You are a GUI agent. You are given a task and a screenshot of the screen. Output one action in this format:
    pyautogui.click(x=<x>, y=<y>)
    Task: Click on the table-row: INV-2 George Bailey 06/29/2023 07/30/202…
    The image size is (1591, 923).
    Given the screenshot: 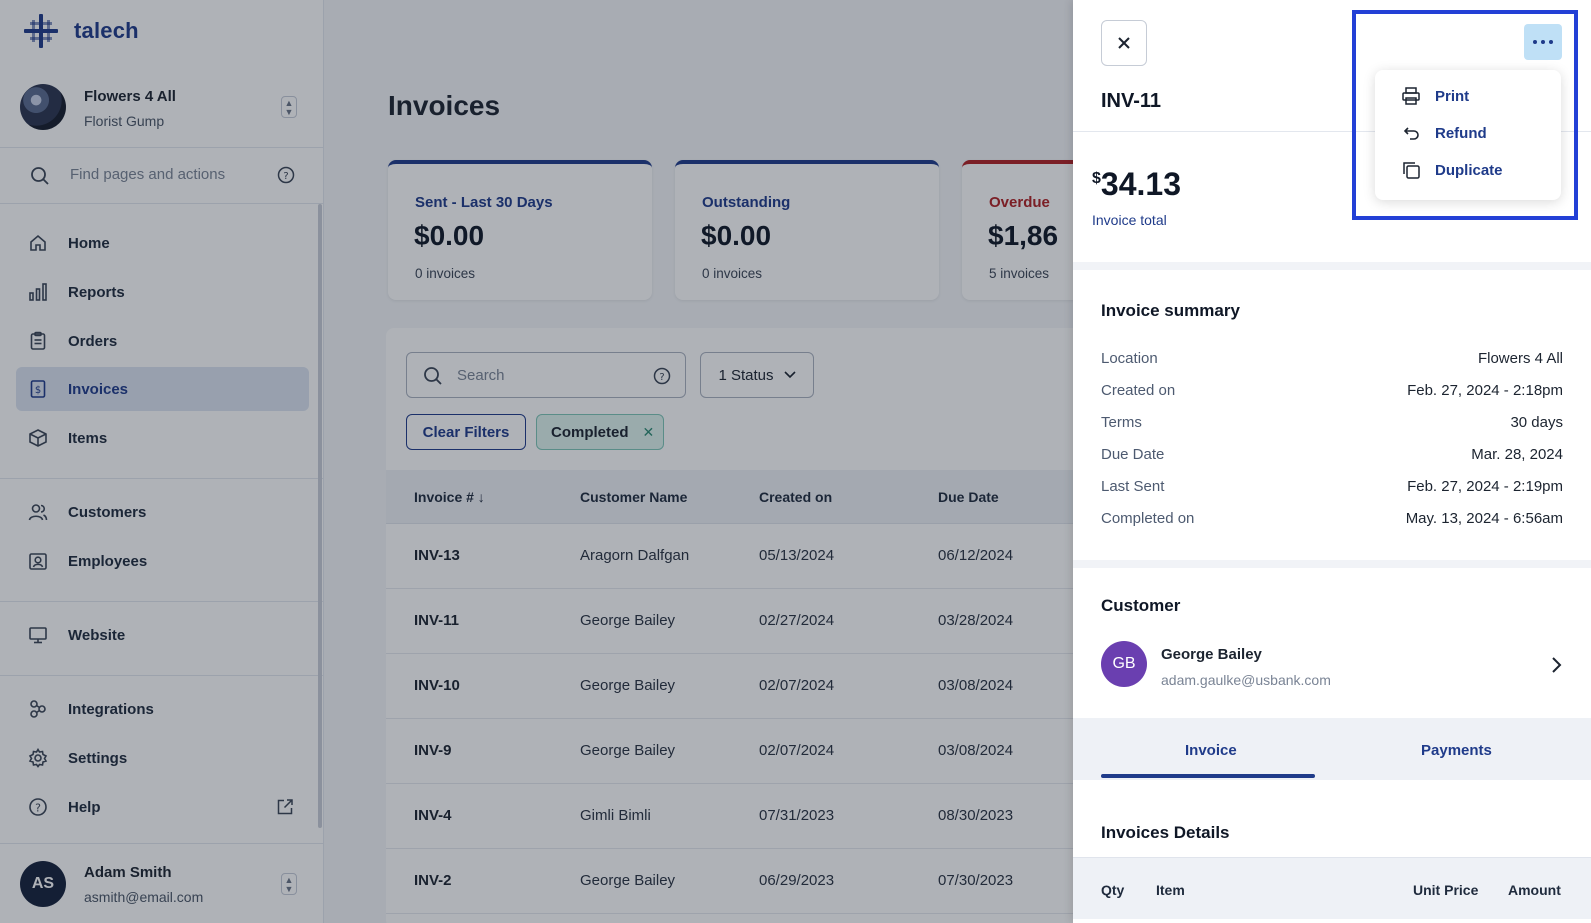 What is the action you would take?
    pyautogui.click(x=736, y=881)
    